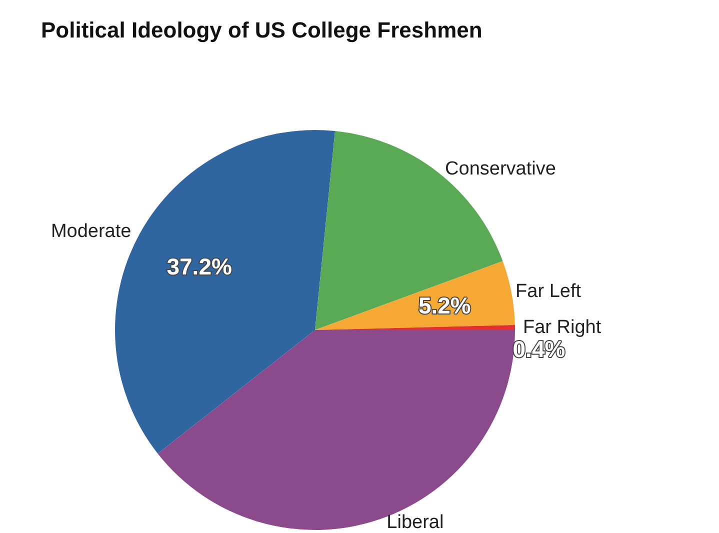 This screenshot has width=719, height=533. What do you see at coordinates (91, 231) in the screenshot?
I see `slice-label: Moderate` at bounding box center [91, 231].